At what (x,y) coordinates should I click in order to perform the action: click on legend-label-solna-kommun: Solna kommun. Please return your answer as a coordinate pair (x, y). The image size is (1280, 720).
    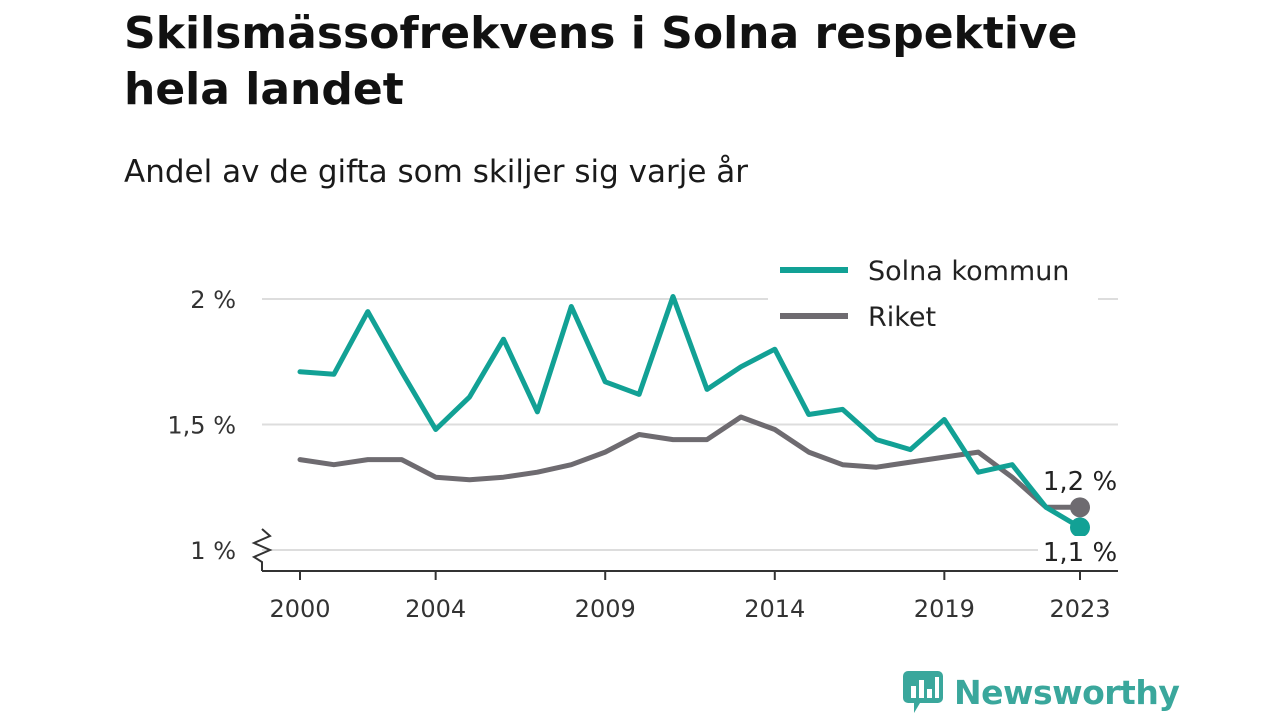
    Looking at the image, I should click on (968, 271).